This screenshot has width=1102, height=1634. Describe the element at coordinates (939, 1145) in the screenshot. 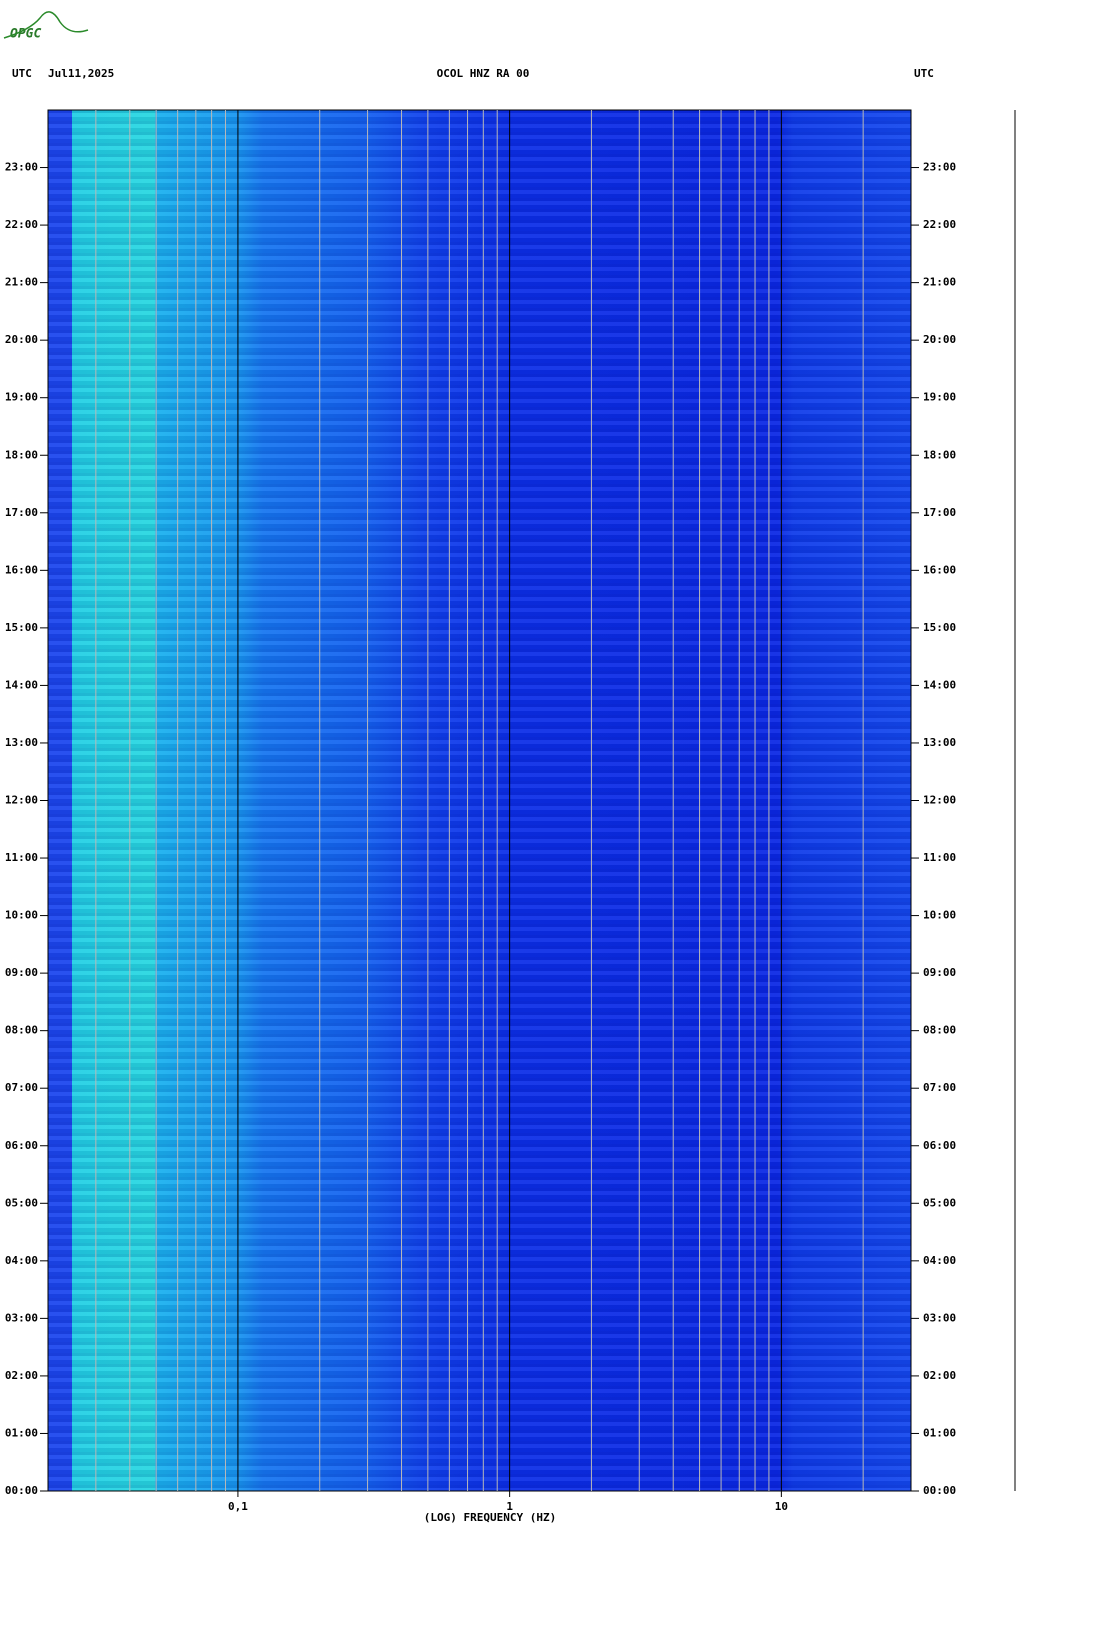

I see `y-tick-label-right: 06:00` at that location.